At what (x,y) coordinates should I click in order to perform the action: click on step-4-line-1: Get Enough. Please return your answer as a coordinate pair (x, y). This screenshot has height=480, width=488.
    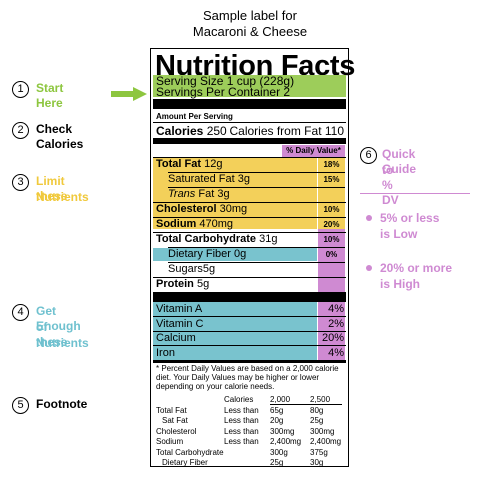
    Looking at the image, I should click on (58, 318).